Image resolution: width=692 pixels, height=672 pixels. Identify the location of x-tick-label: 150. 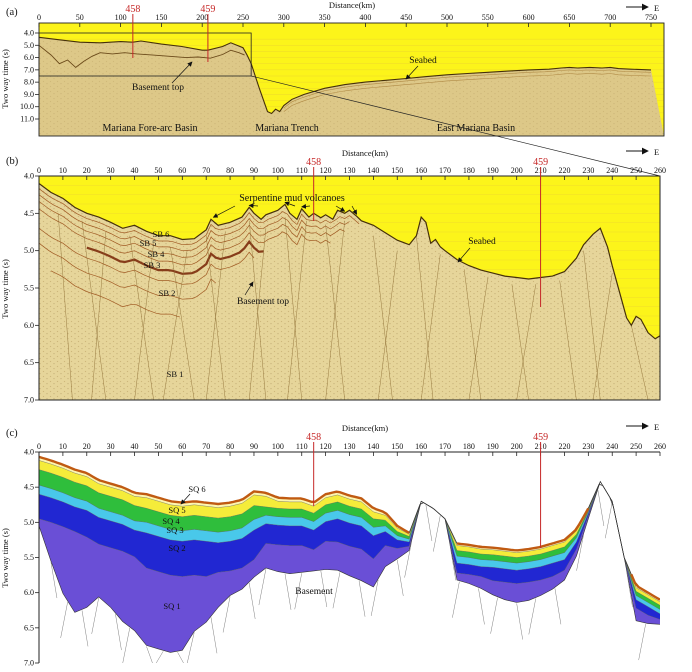
(397, 446).